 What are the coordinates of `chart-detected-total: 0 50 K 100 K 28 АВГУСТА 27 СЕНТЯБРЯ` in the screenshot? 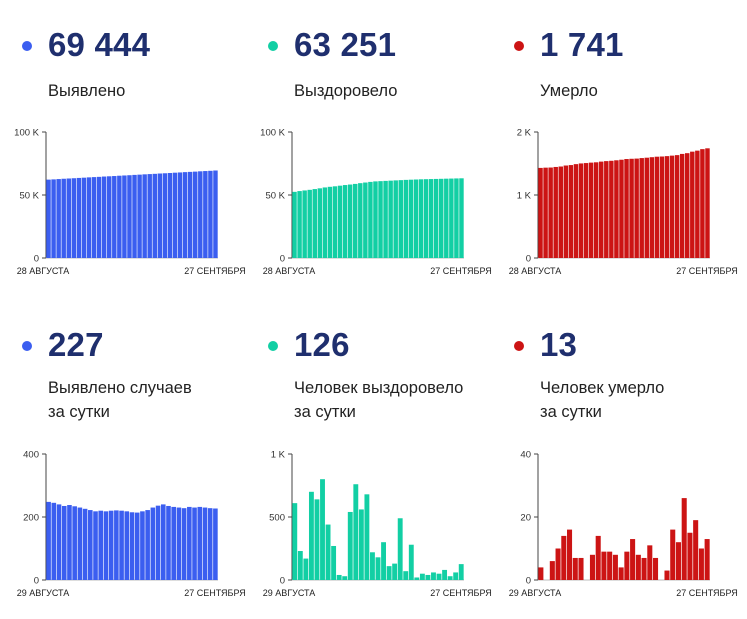 It's located at (130, 202).